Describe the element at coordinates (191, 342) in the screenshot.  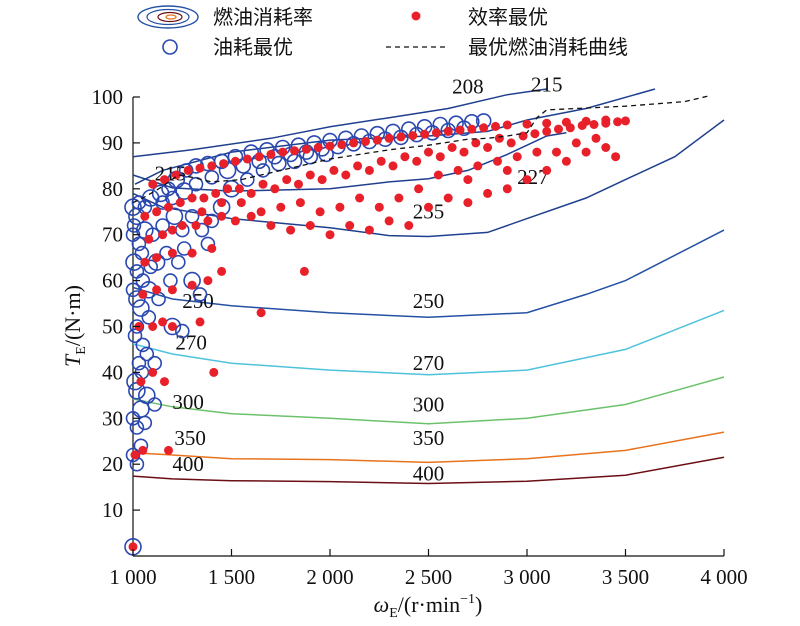
I see `contour-label-270: 270` at that location.